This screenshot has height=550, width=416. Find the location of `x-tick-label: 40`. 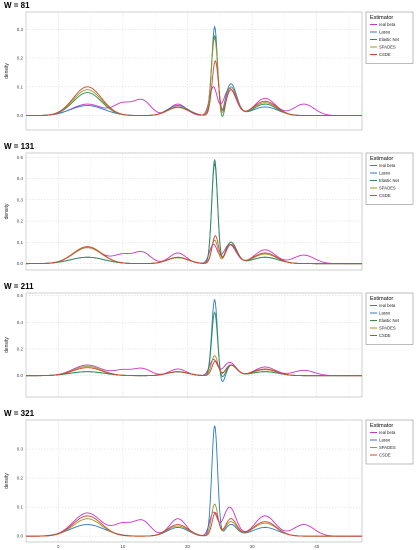

x-tick-label: 40 is located at coordinates (317, 546).